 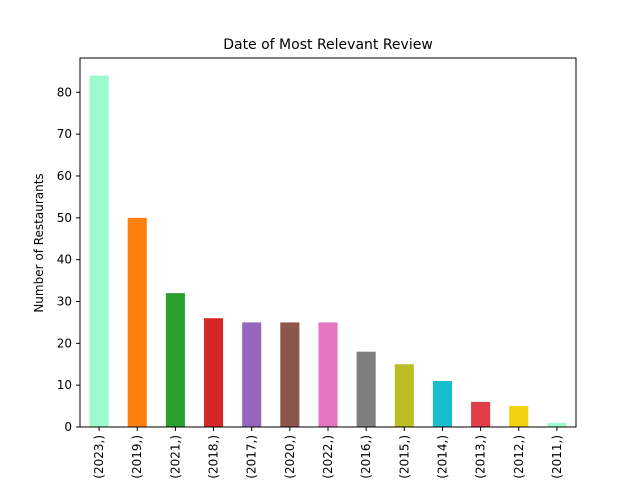 What do you see at coordinates (68, 427) in the screenshot?
I see `y-tick-label-0: 0` at bounding box center [68, 427].